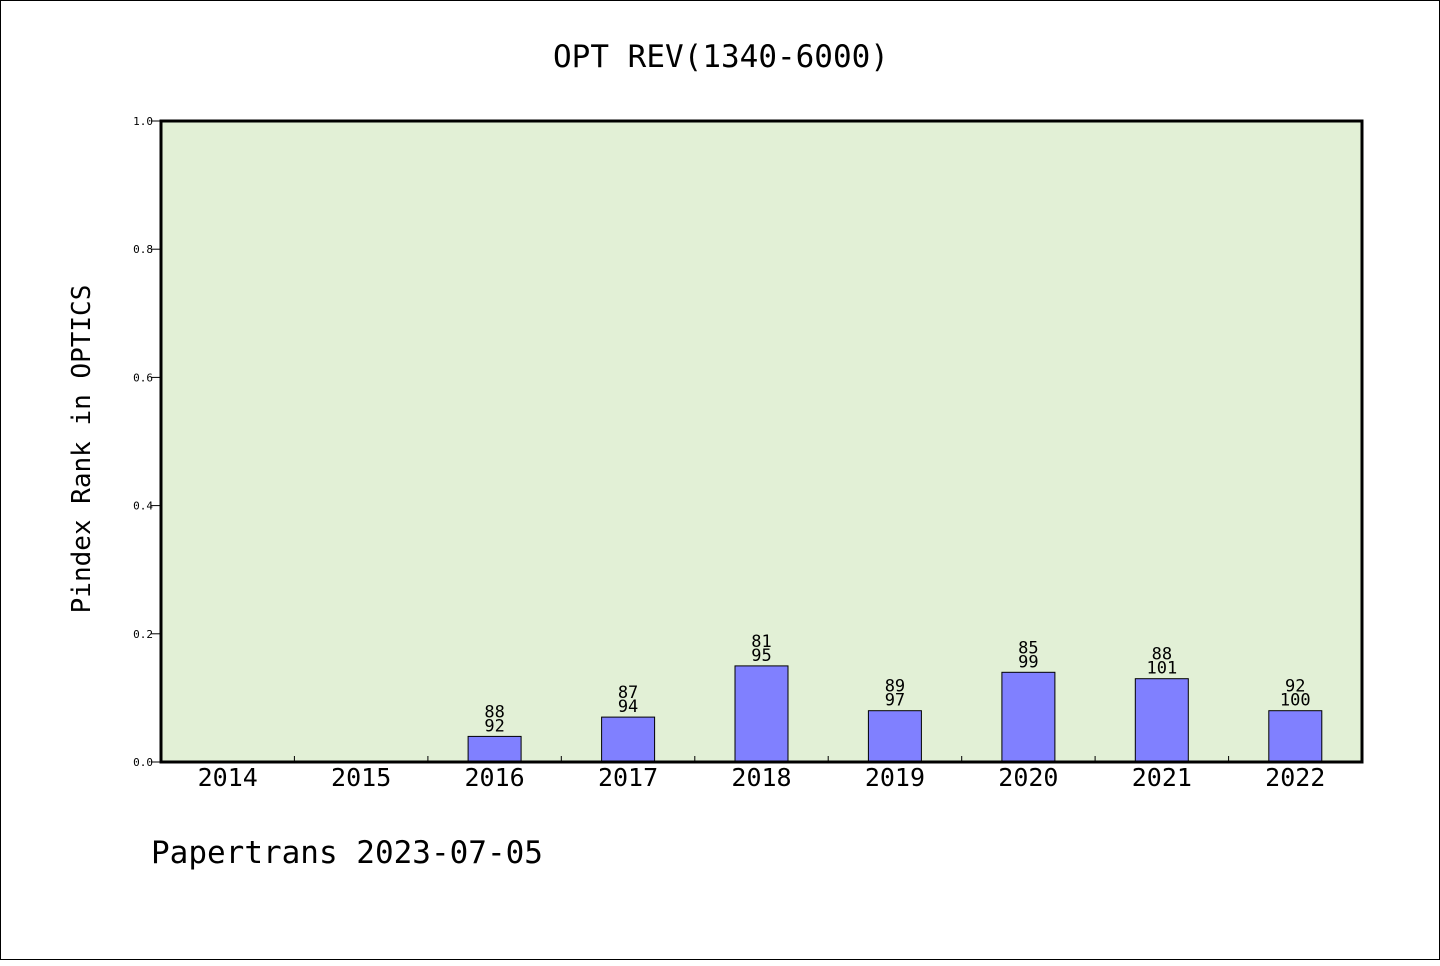 Image resolution: width=1440 pixels, height=966 pixels. I want to click on data-label-top-2019: 89, so click(895, 687).